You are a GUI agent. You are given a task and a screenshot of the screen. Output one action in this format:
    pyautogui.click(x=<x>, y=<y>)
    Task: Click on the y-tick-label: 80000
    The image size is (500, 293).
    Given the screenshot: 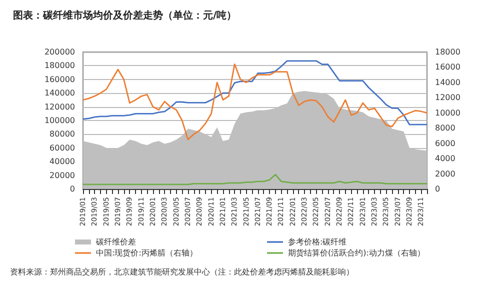 What is the action you would take?
    pyautogui.click(x=62, y=134)
    